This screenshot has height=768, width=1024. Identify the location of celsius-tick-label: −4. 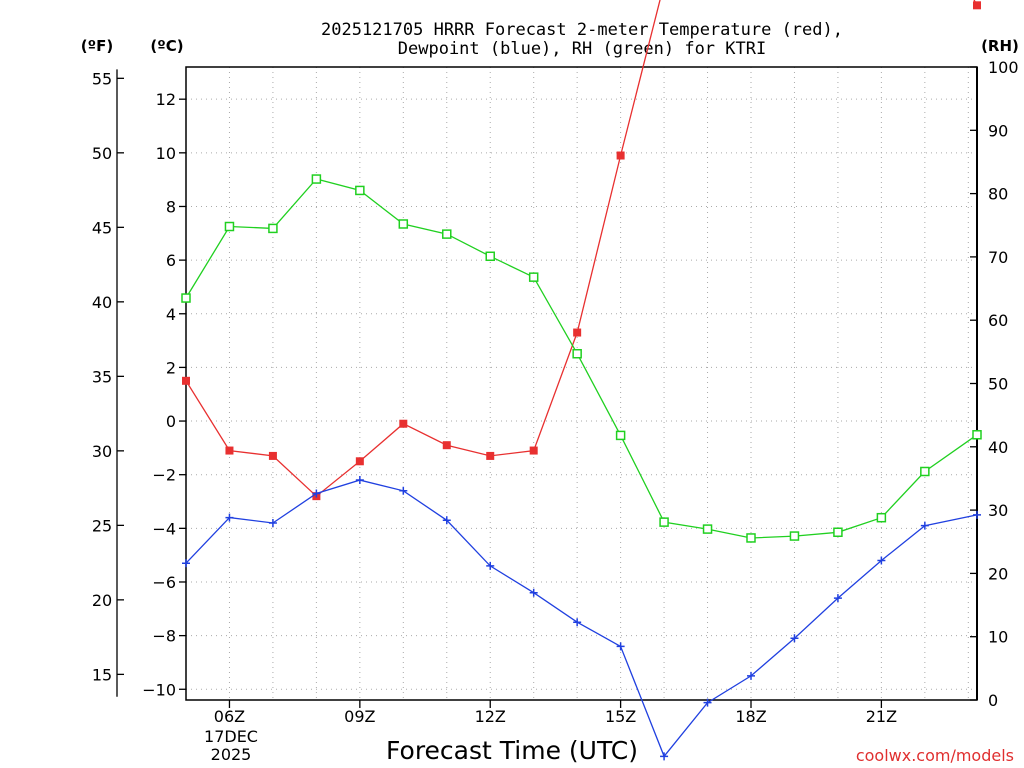
(164, 528).